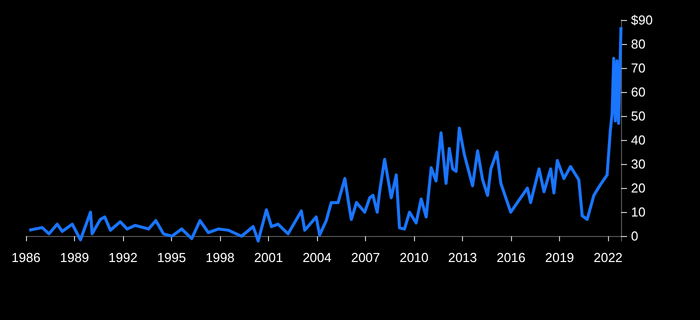 The image size is (700, 320). What do you see at coordinates (559, 257) in the screenshot?
I see `x-tick-label: 2019` at bounding box center [559, 257].